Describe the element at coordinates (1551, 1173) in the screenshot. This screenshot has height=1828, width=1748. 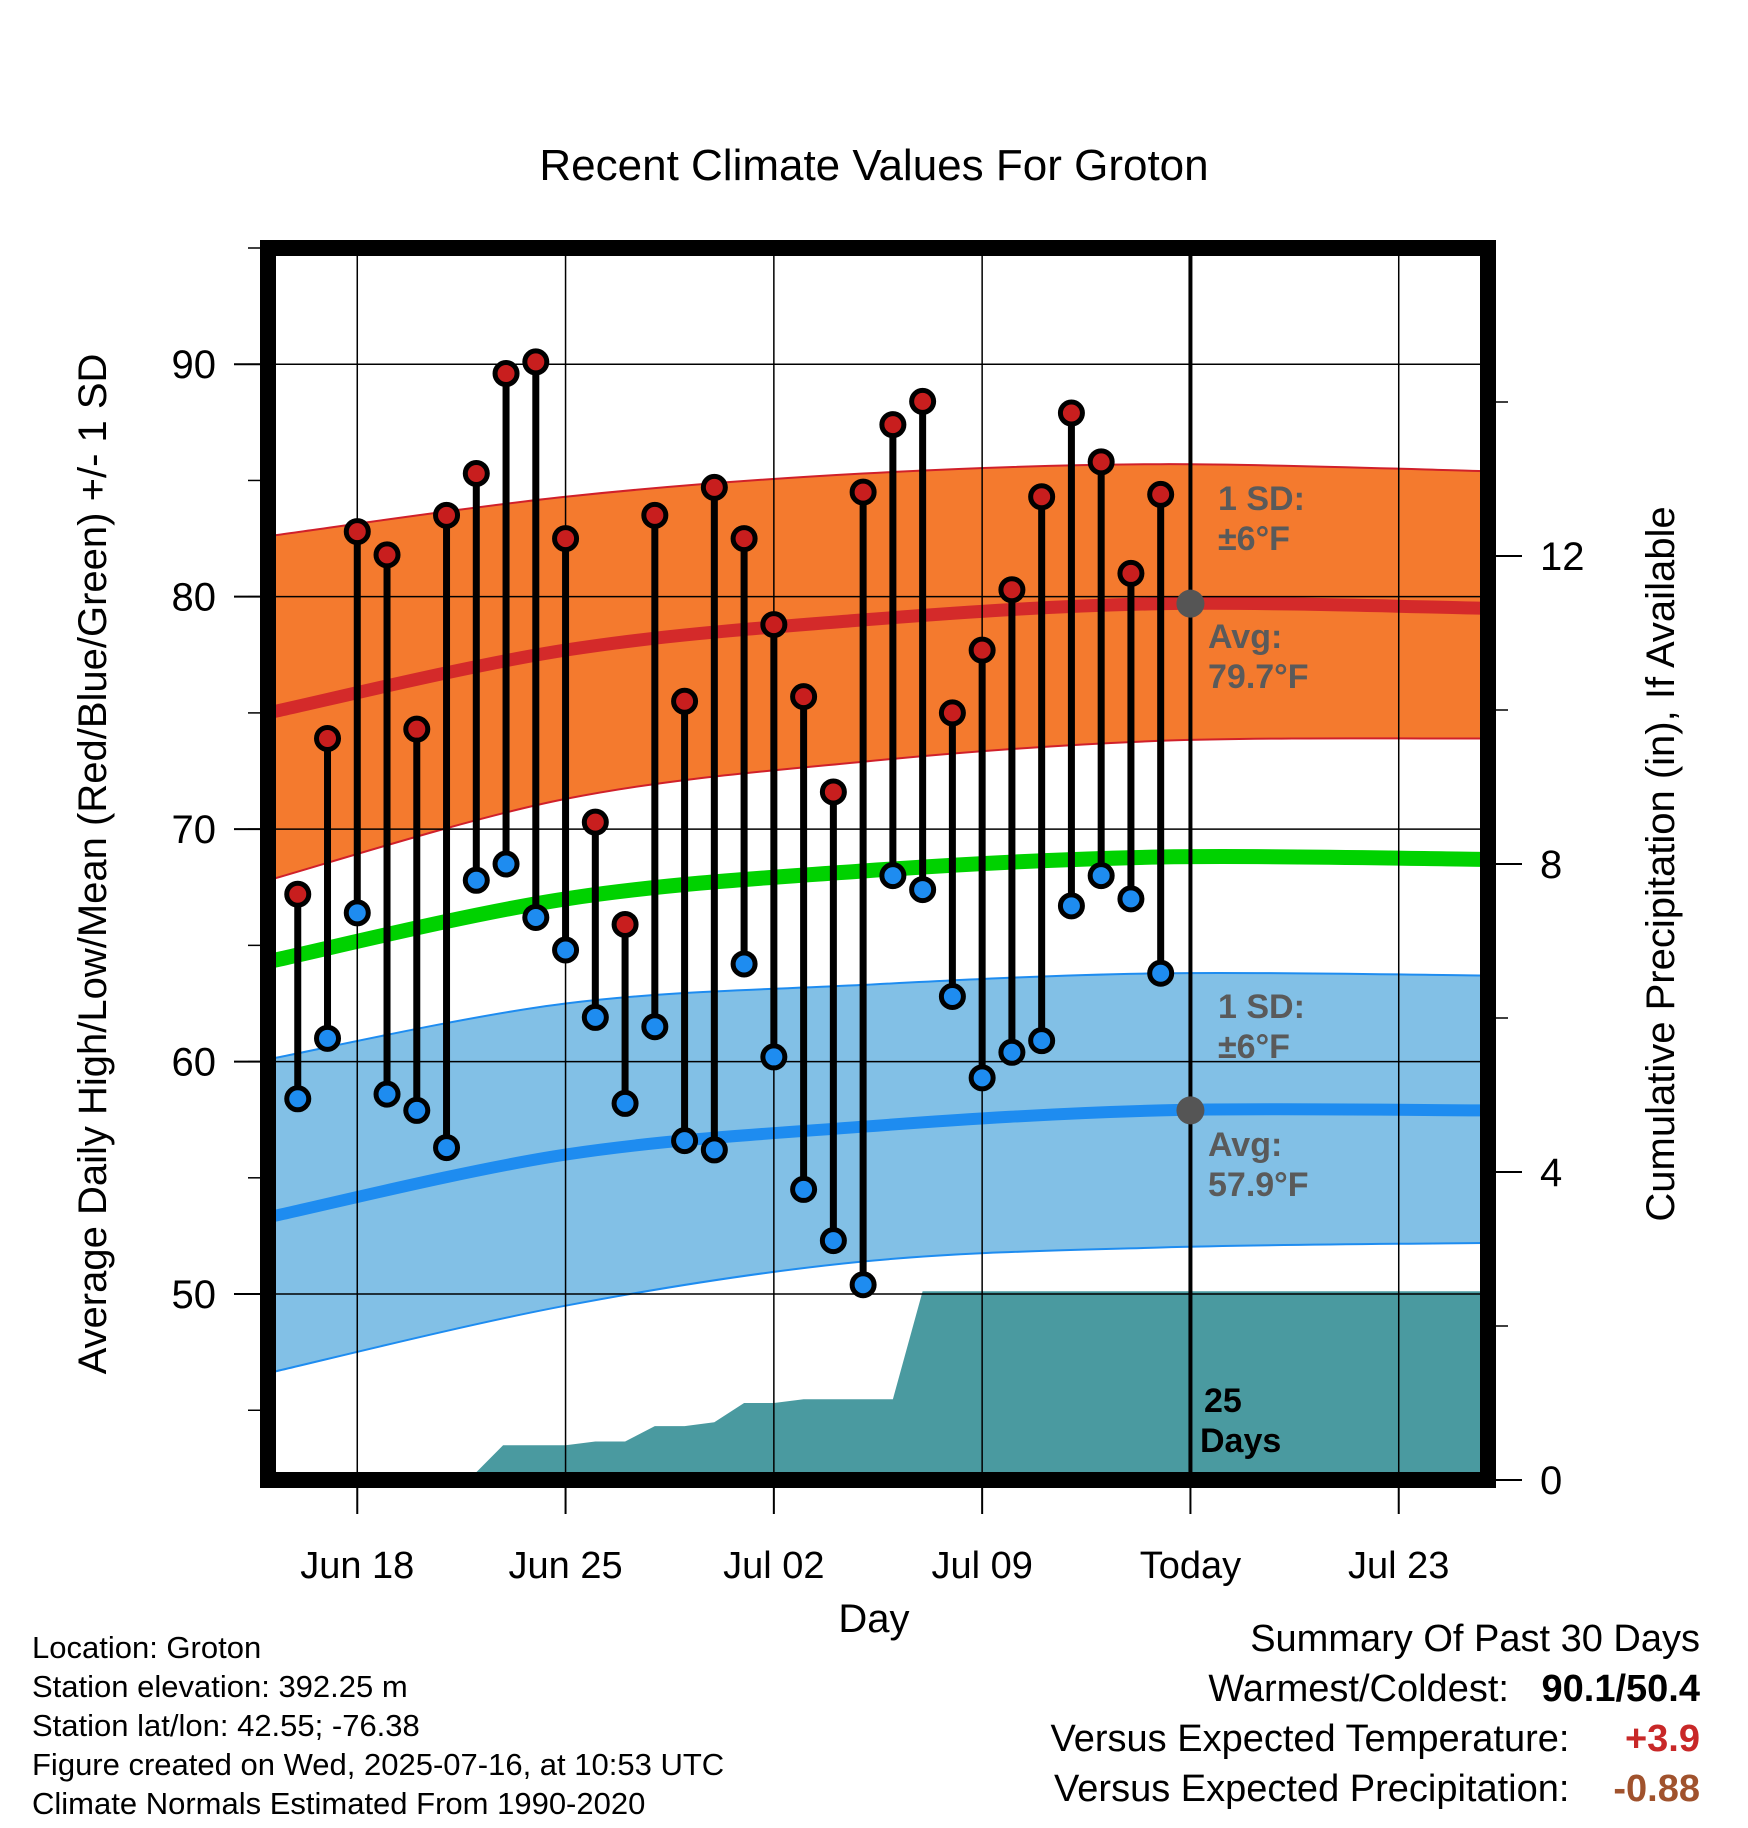
I see `y-right-tick-label: 4` at that location.